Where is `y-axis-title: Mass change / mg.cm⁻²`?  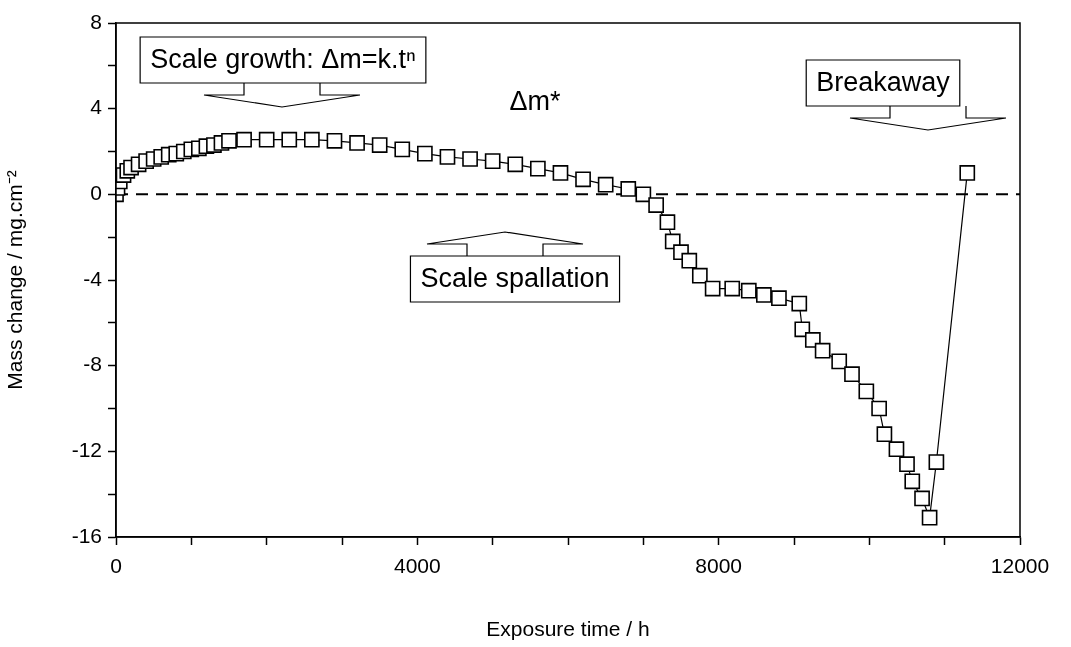
y-axis-title: Mass change / mg.cm⁻² is located at coordinates (15, 280).